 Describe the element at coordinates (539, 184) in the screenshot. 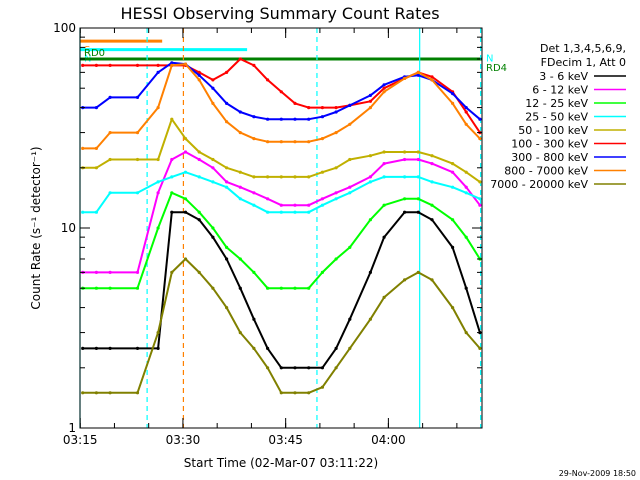

I see `legend-label-8: 7000 - 20000 keV` at that location.